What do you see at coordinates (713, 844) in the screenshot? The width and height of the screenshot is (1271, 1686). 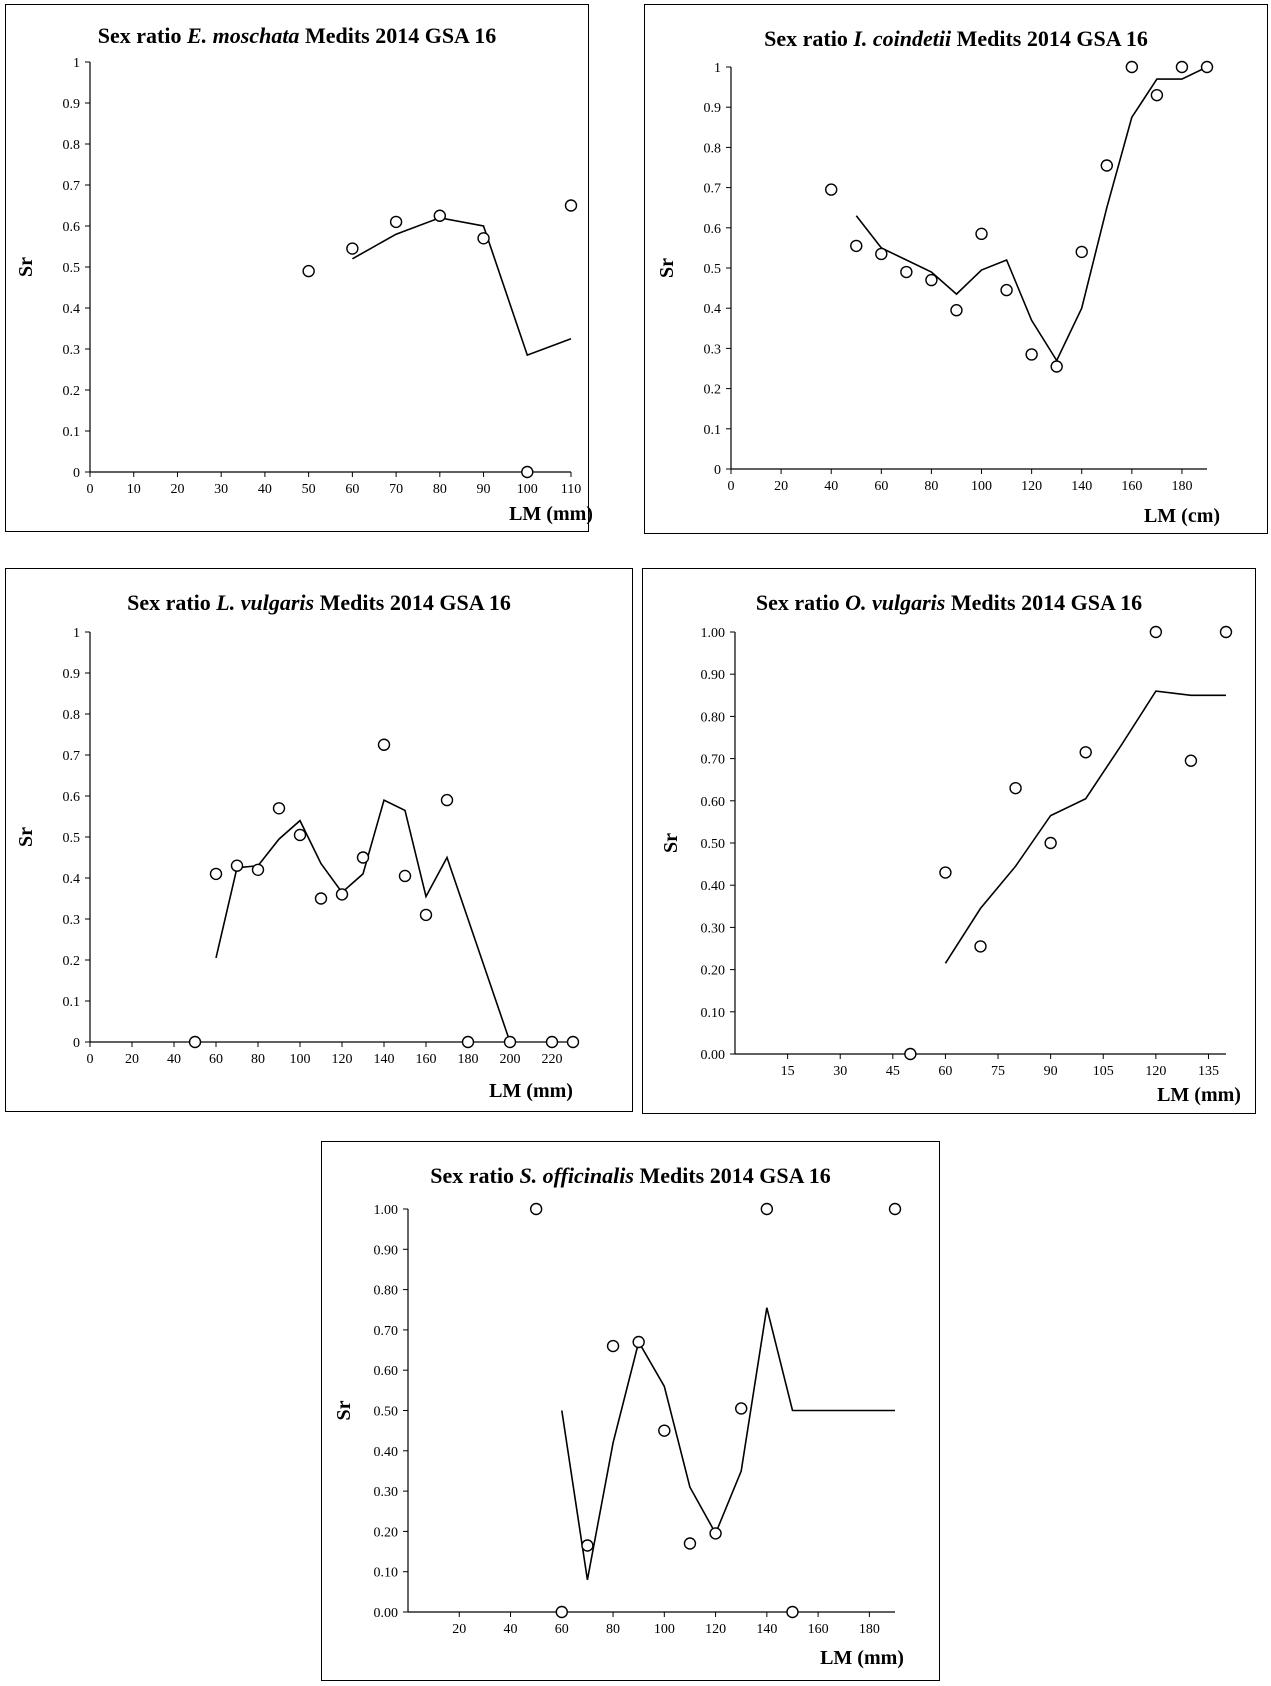 I see `y-tick-label: 0.50` at bounding box center [713, 844].